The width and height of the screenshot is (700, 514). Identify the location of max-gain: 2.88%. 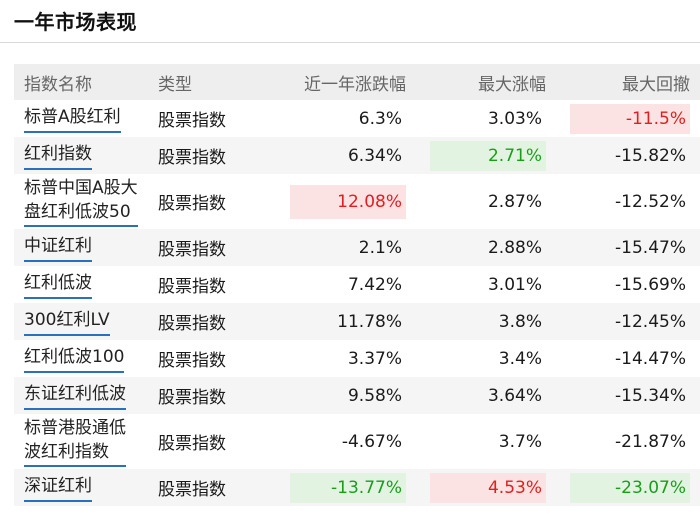
(514, 247).